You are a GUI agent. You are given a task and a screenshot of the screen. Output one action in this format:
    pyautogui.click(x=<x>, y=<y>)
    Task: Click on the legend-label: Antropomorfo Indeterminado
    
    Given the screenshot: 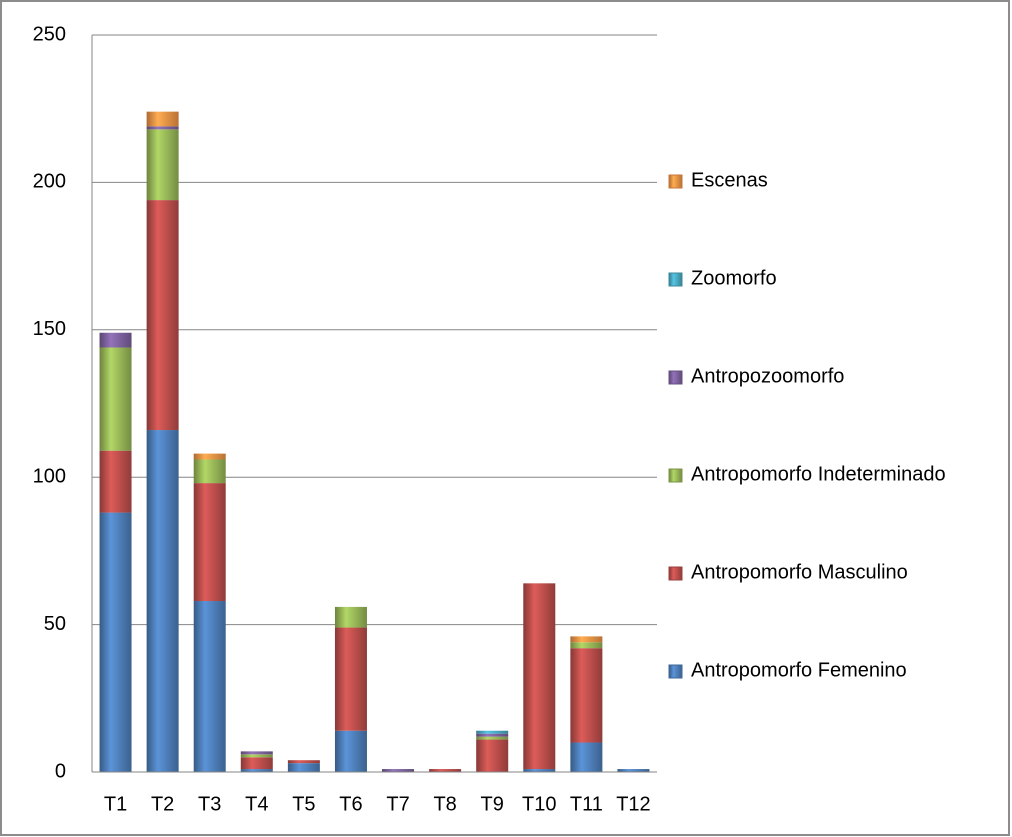 What is the action you would take?
    pyautogui.click(x=818, y=474)
    